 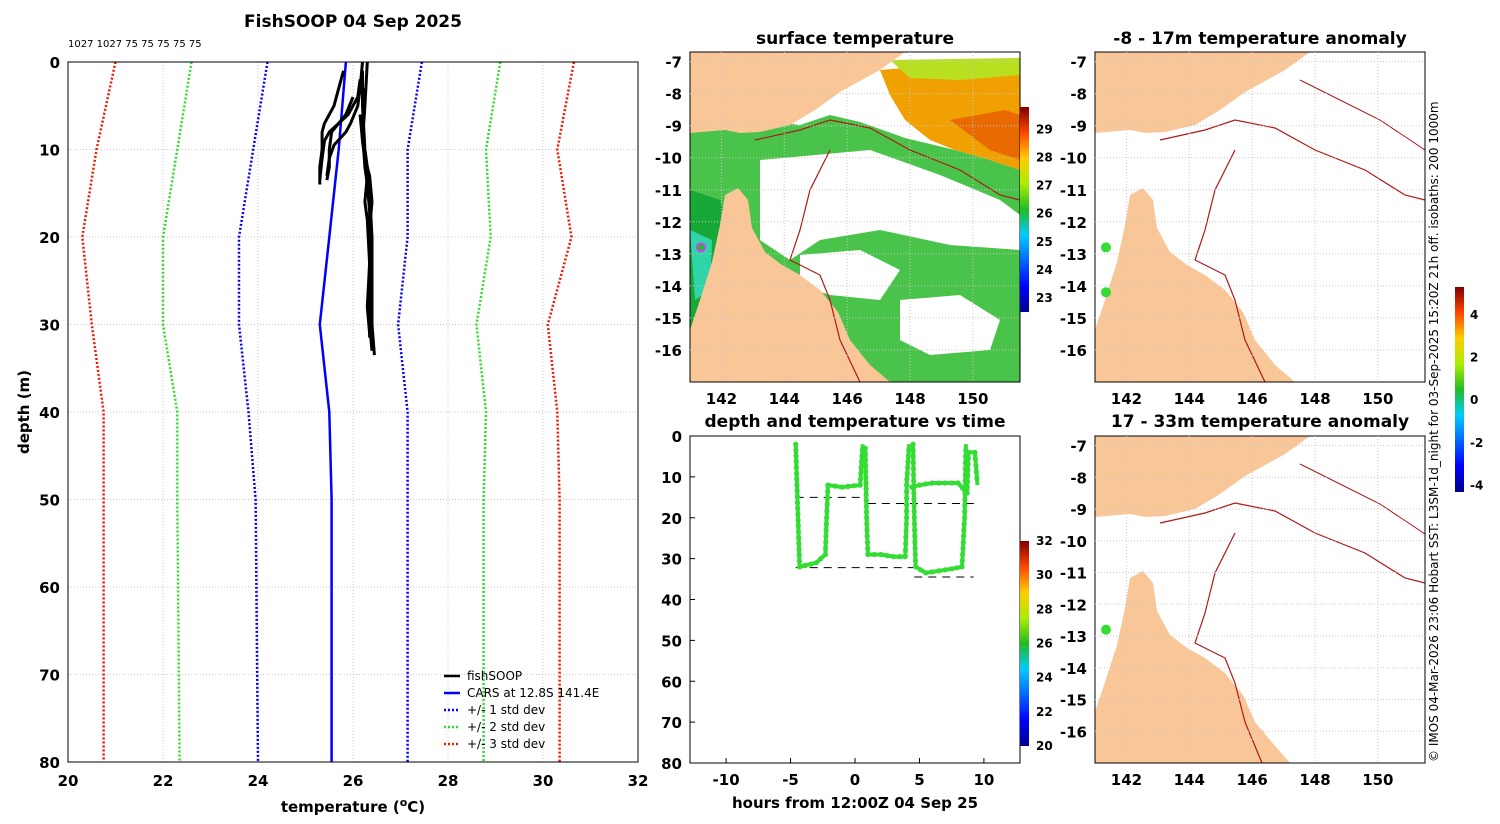 I want to click on anomaly-deep-axes-box, so click(x=1260, y=599).